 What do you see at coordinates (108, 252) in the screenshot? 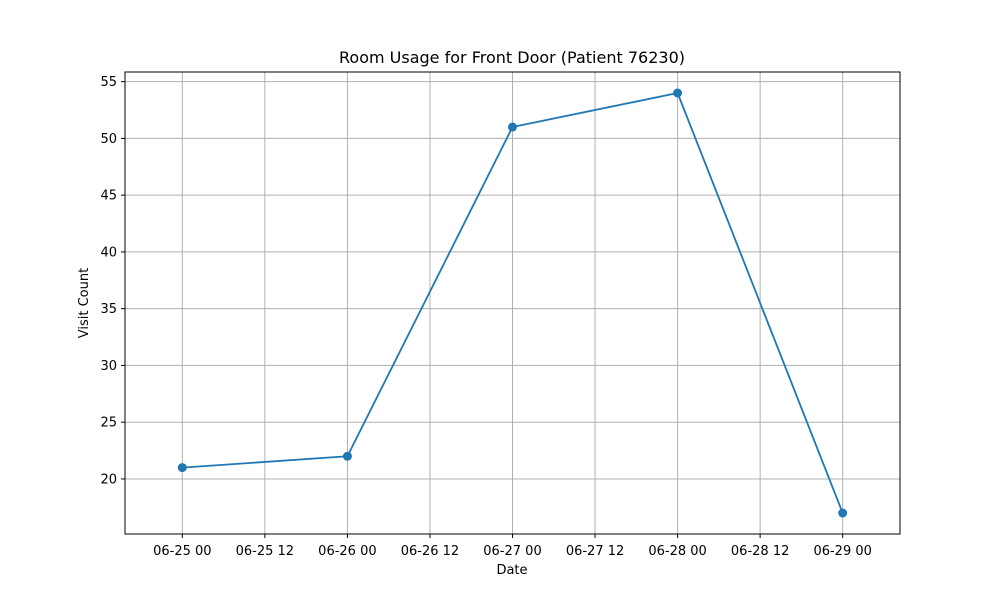
I see `y-tick-label: 40` at bounding box center [108, 252].